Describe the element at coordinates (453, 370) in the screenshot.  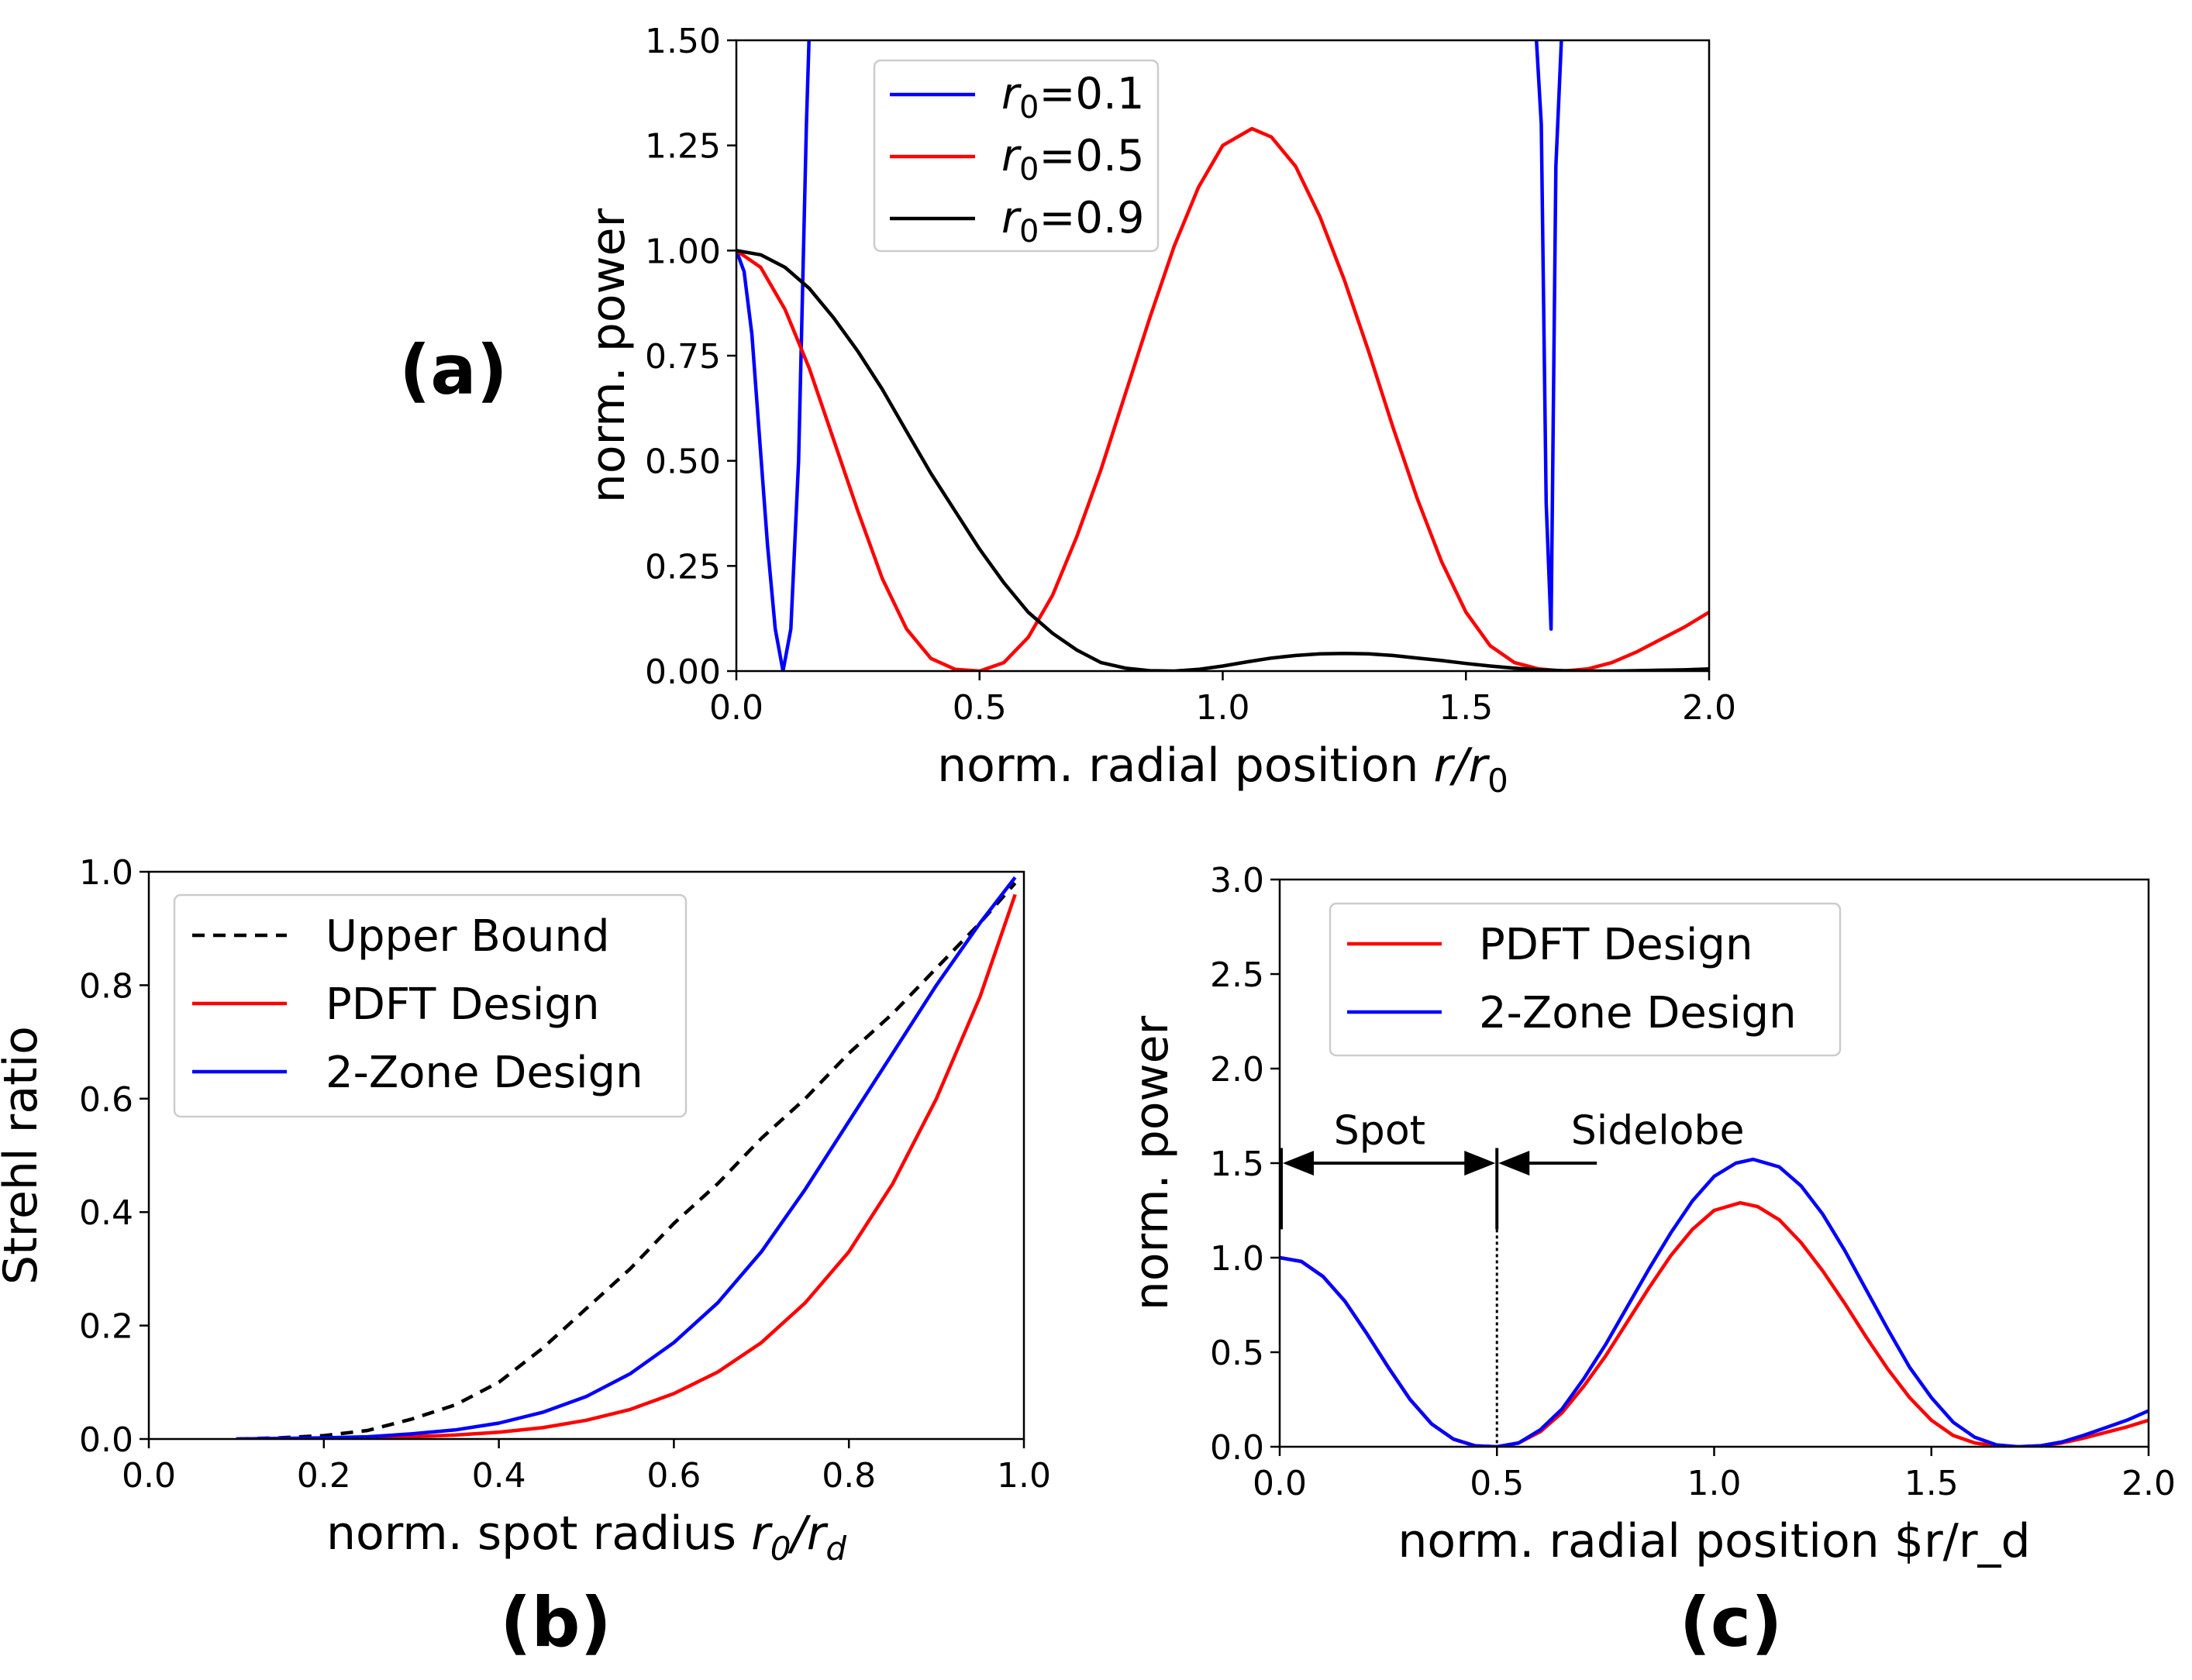
I see `panel-label: (a)` at that location.